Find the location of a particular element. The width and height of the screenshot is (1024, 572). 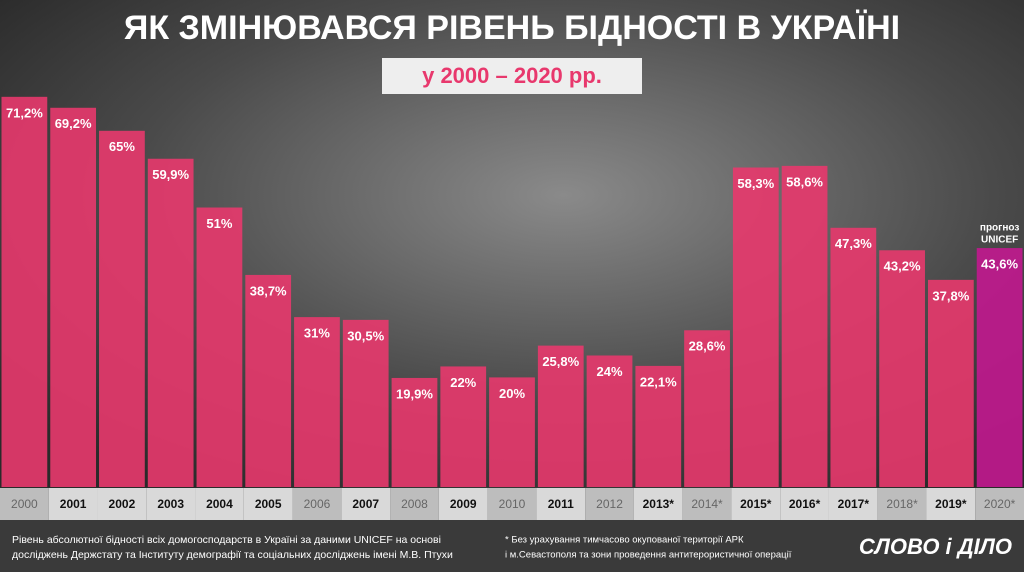

x-tick-label: 2018* is located at coordinates (902, 504).